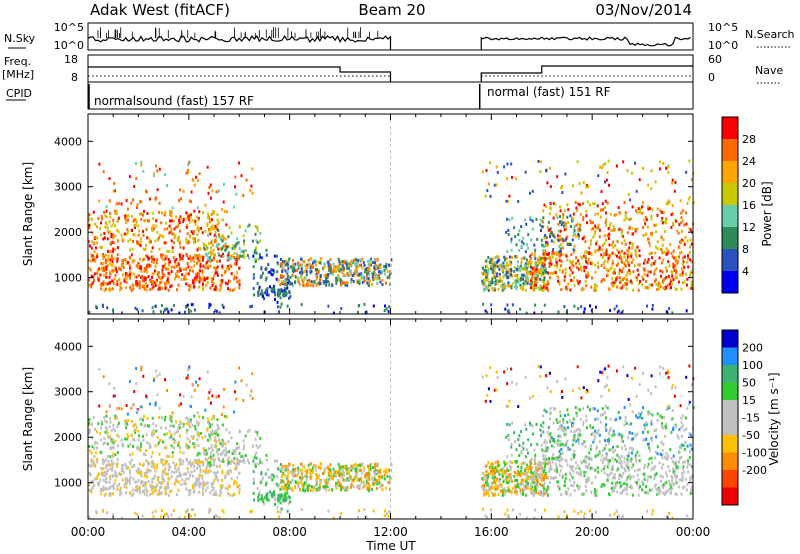  I want to click on beam-title: Beam 20, so click(391, 10).